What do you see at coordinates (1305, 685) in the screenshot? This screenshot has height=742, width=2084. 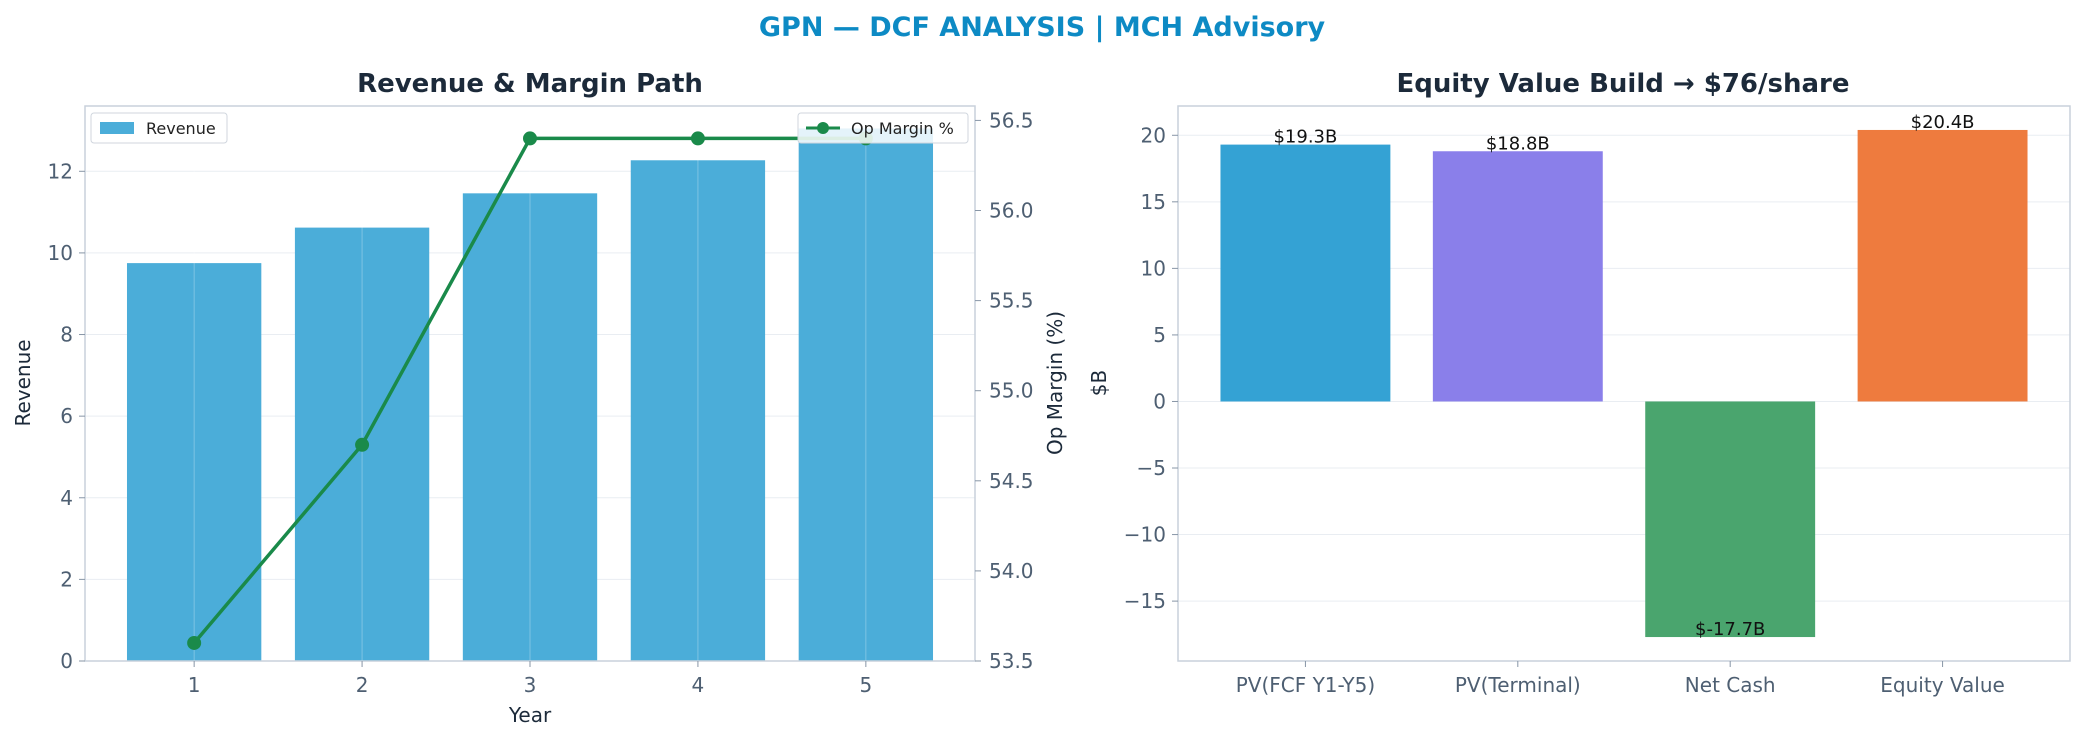 I see `right-x-tick-label: PV(FCF Y1-Y5)` at bounding box center [1305, 685].